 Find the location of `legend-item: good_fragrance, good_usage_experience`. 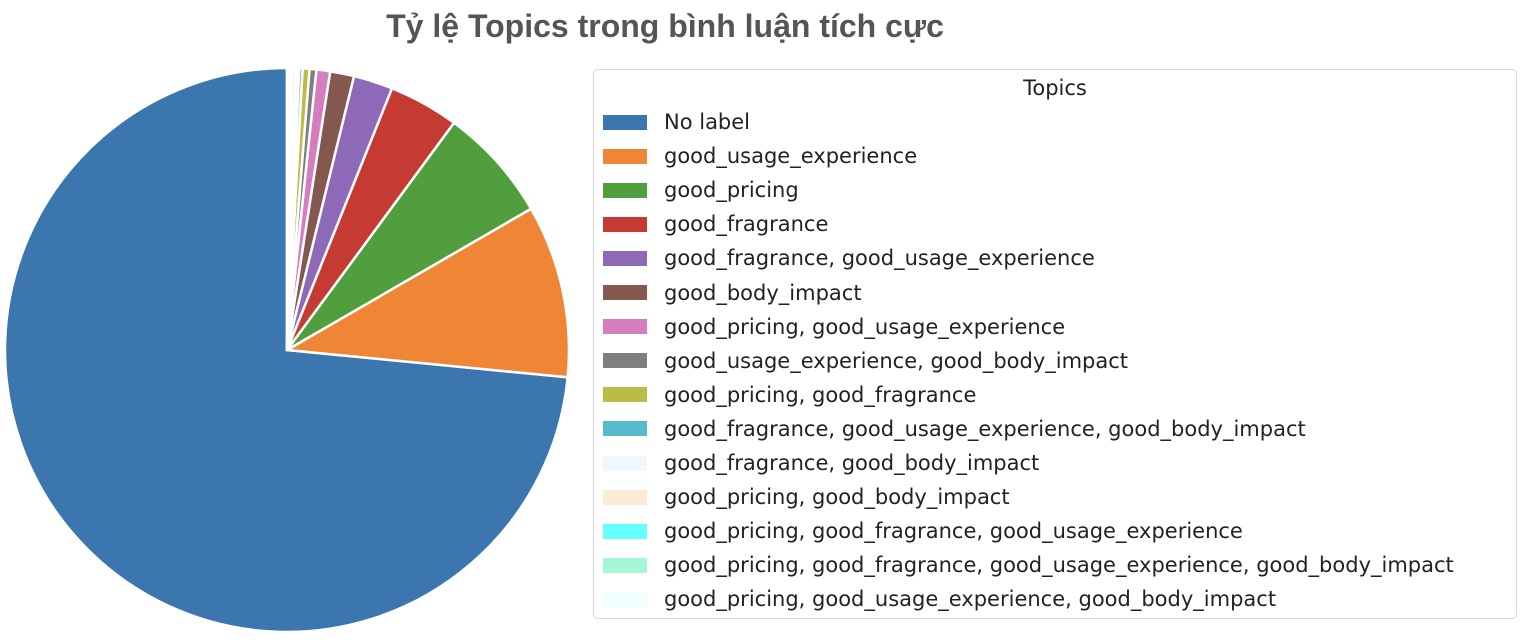

legend-item: good_fragrance, good_usage_experience is located at coordinates (849, 258).